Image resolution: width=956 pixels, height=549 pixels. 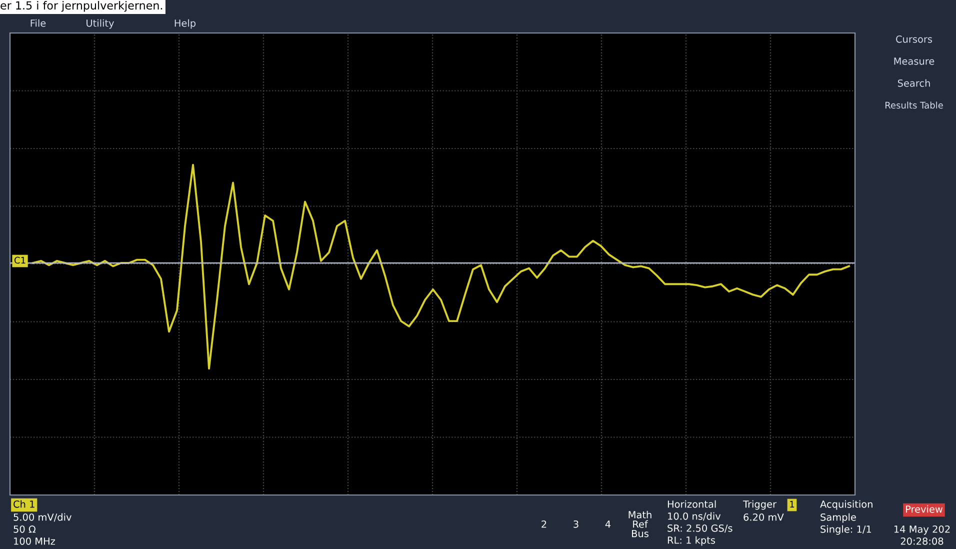 What do you see at coordinates (544, 524) in the screenshot?
I see `text: 2` at bounding box center [544, 524].